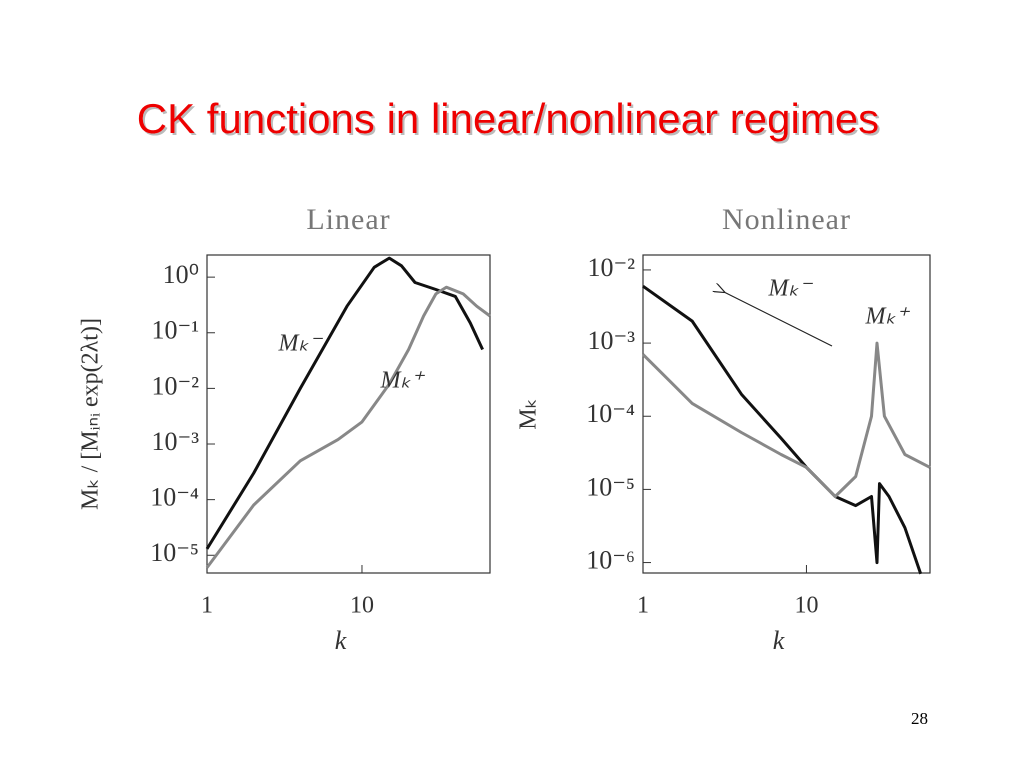  I want to click on y-tick-label: 10⁰, so click(181, 274).